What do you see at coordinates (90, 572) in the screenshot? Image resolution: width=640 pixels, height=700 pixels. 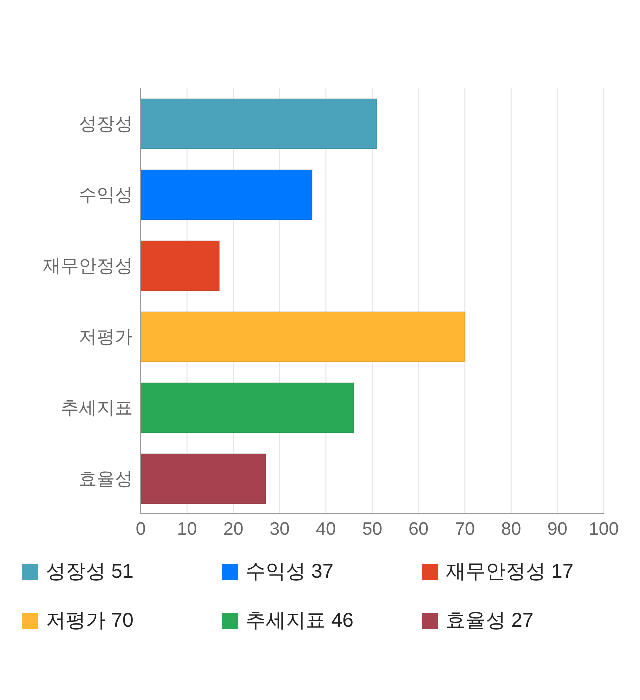 I see `legend-label: 성장성 51` at bounding box center [90, 572].